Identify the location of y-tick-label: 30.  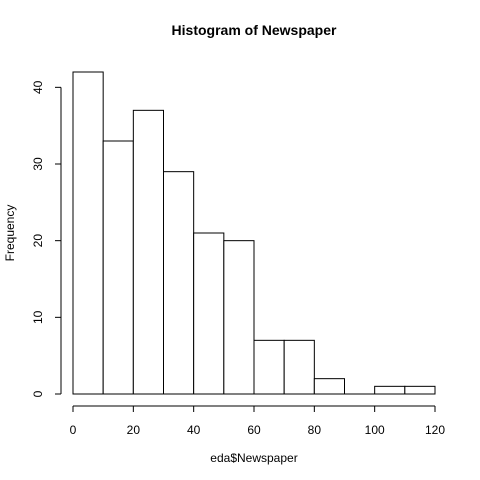
(38, 164).